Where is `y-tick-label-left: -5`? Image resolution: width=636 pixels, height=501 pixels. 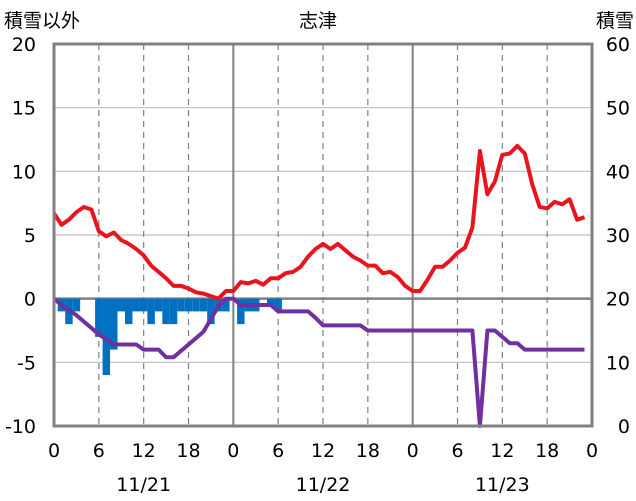 y-tick-label-left: -5 is located at coordinates (26, 363).